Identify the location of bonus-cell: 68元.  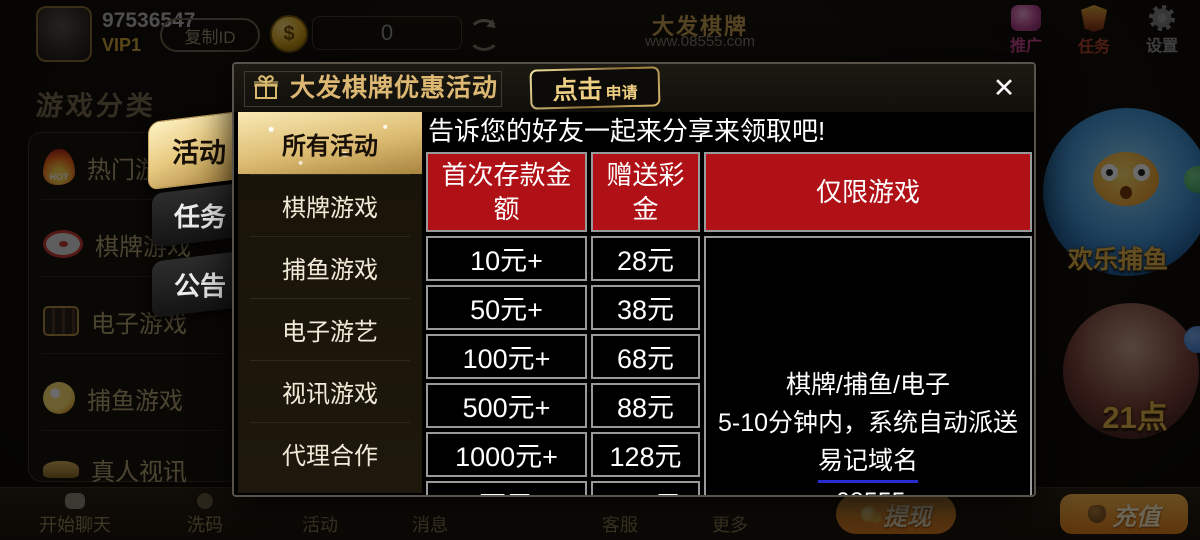
(645, 356).